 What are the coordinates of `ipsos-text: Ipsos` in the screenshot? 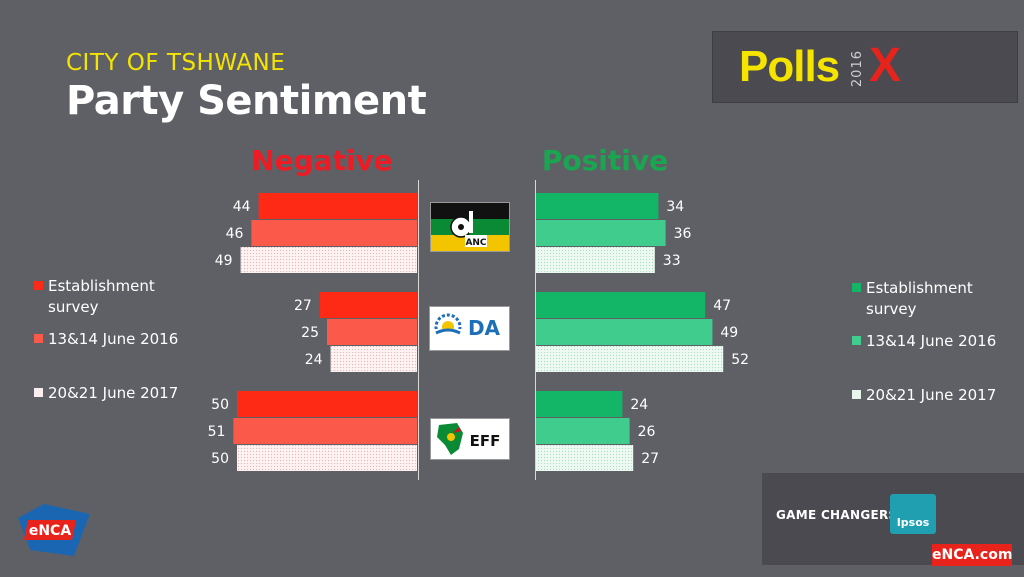 It's located at (913, 522).